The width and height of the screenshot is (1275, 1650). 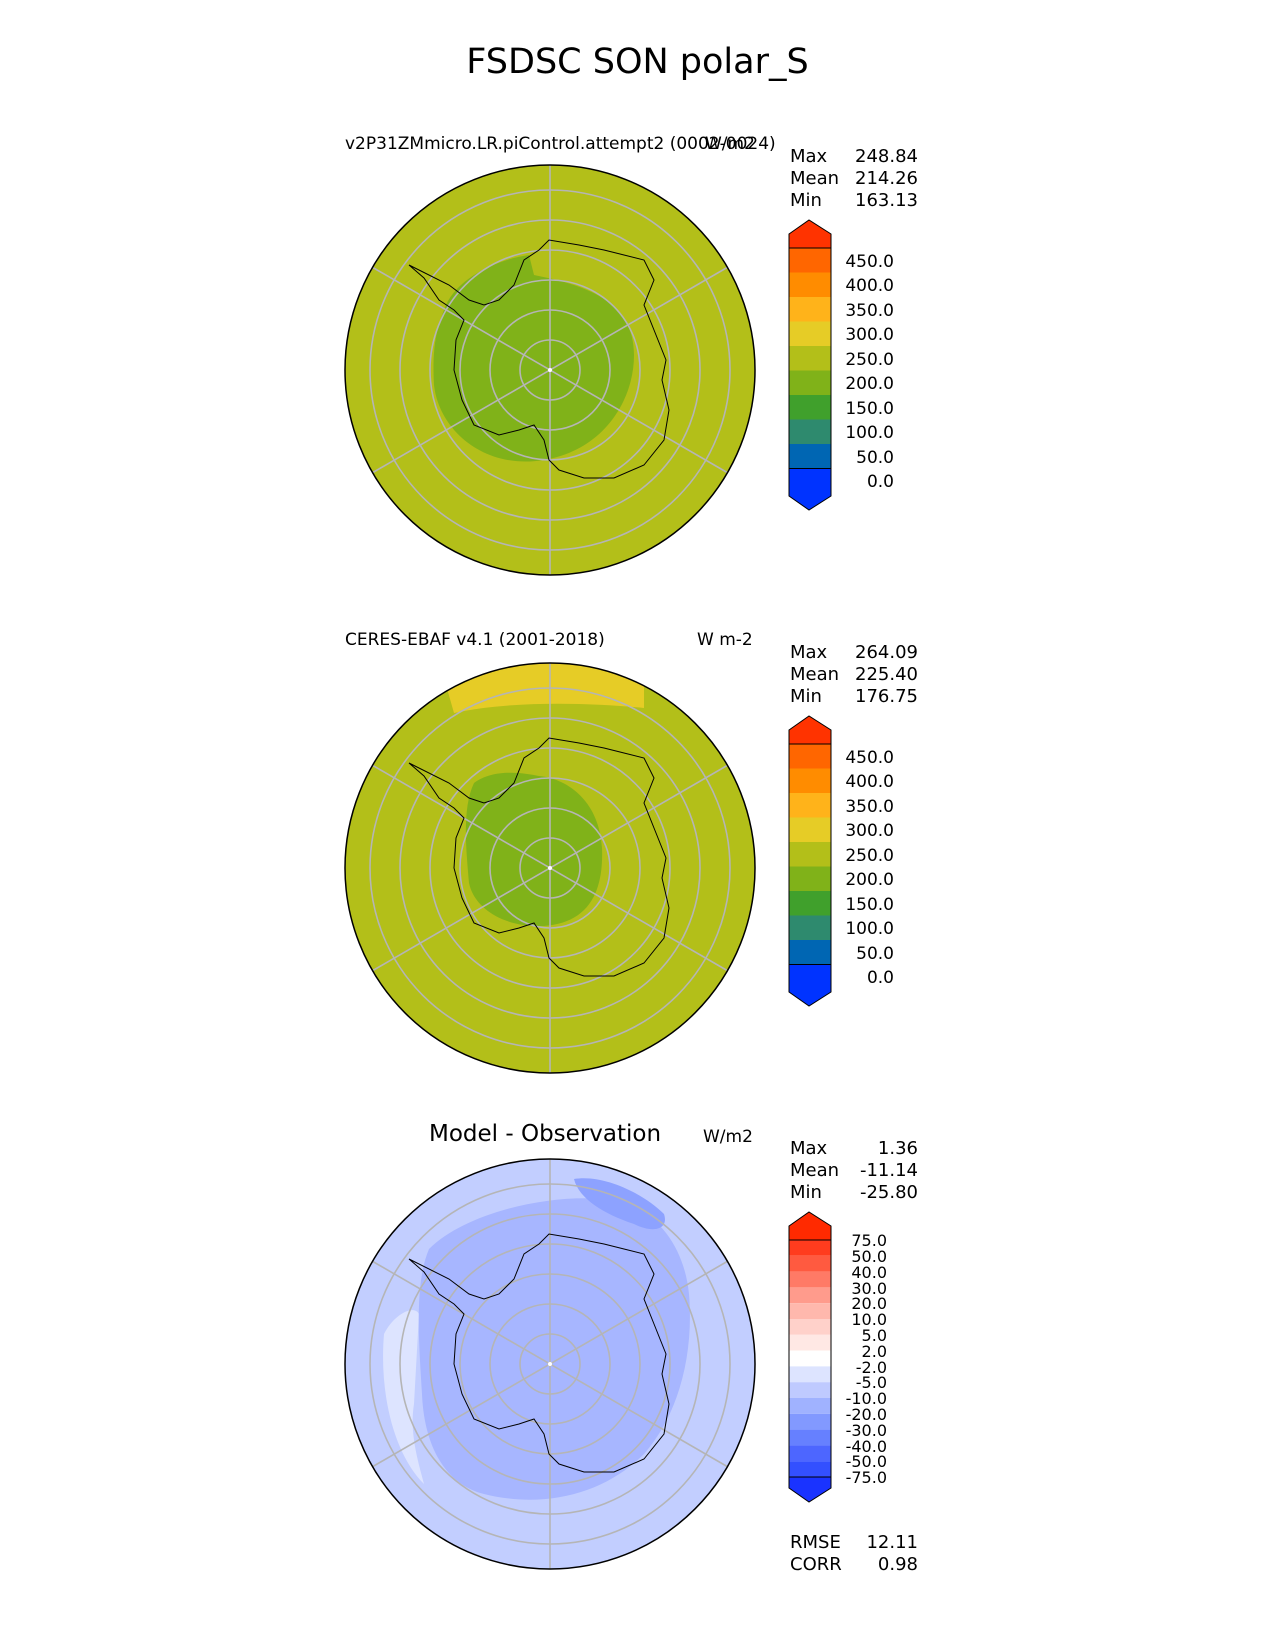 I want to click on panel3-tick-6: 5.0, so click(x=874, y=1335).